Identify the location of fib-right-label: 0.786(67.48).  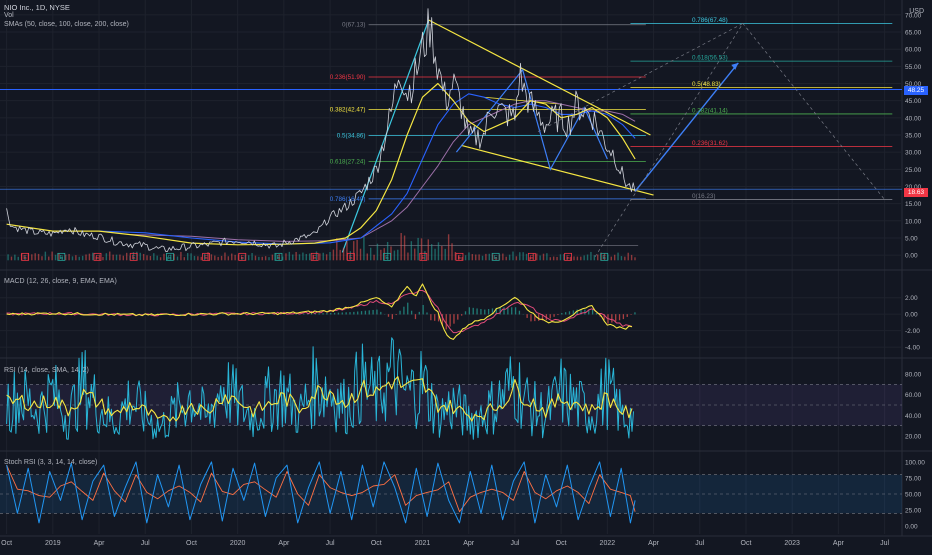
(710, 20).